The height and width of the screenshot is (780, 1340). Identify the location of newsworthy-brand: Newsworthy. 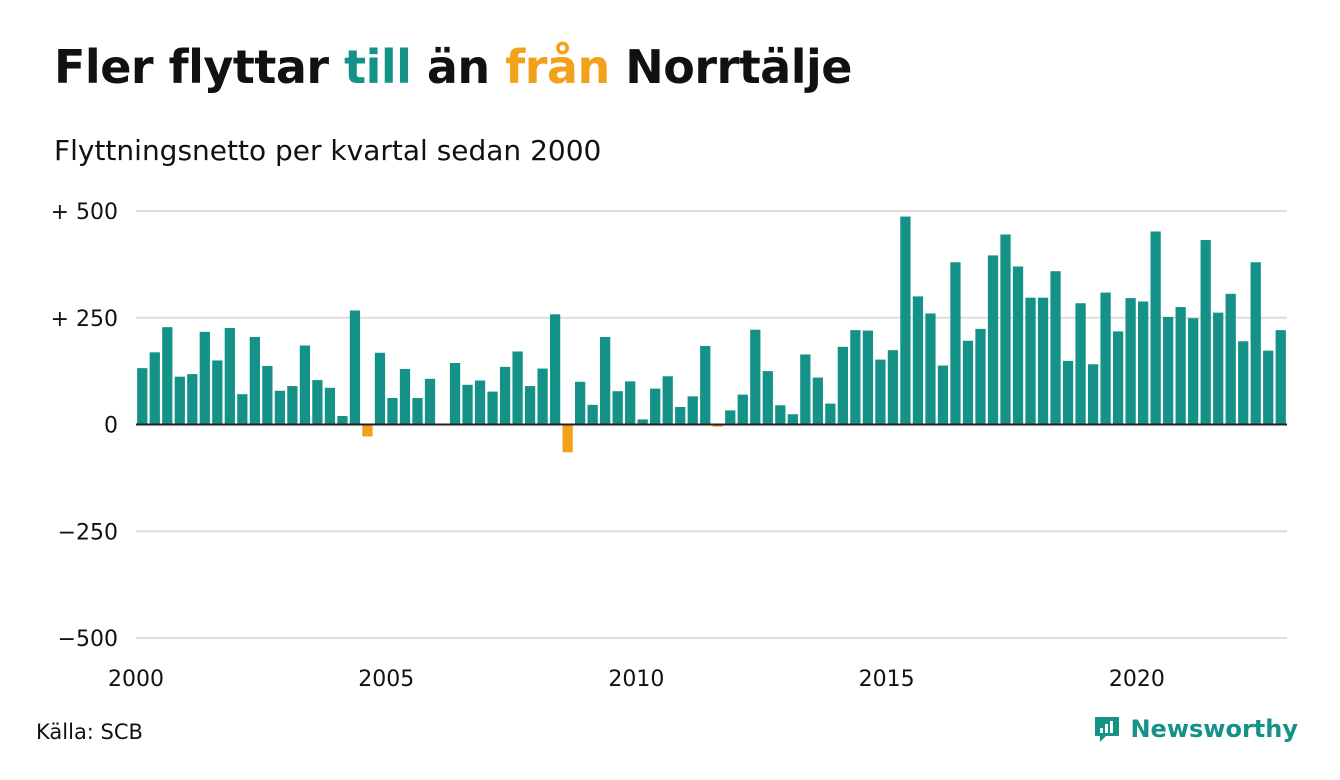
(1195, 729).